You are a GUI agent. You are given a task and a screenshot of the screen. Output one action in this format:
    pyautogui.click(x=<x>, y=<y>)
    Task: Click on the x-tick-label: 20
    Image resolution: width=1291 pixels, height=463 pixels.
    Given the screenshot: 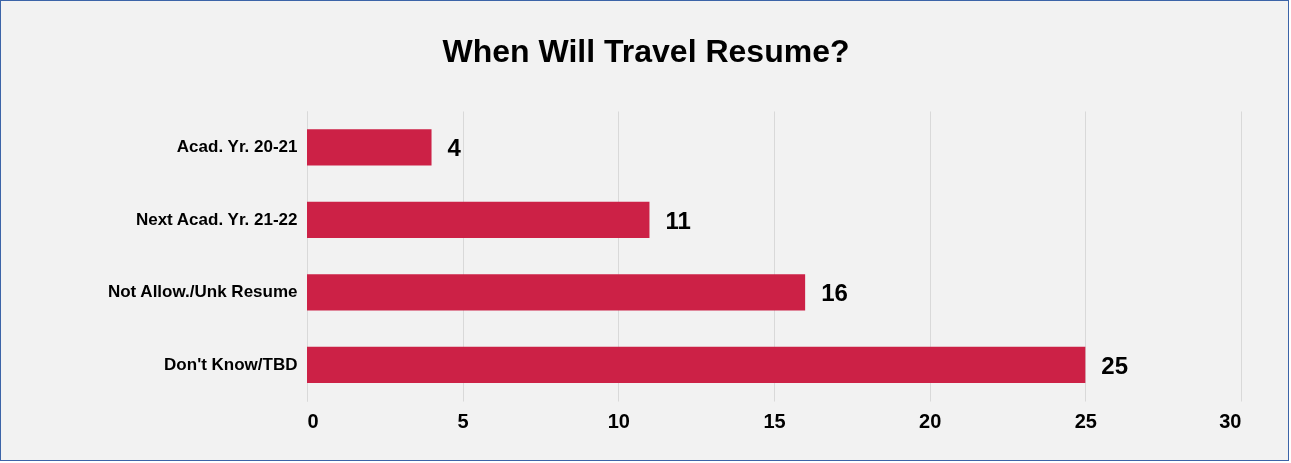 What is the action you would take?
    pyautogui.click(x=930, y=420)
    